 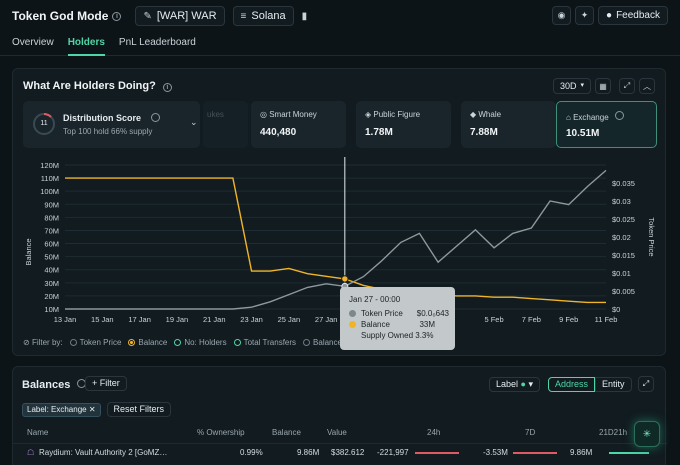 What do you see at coordinates (33, 42) in the screenshot?
I see `tab-overview: Overview` at bounding box center [33, 42].